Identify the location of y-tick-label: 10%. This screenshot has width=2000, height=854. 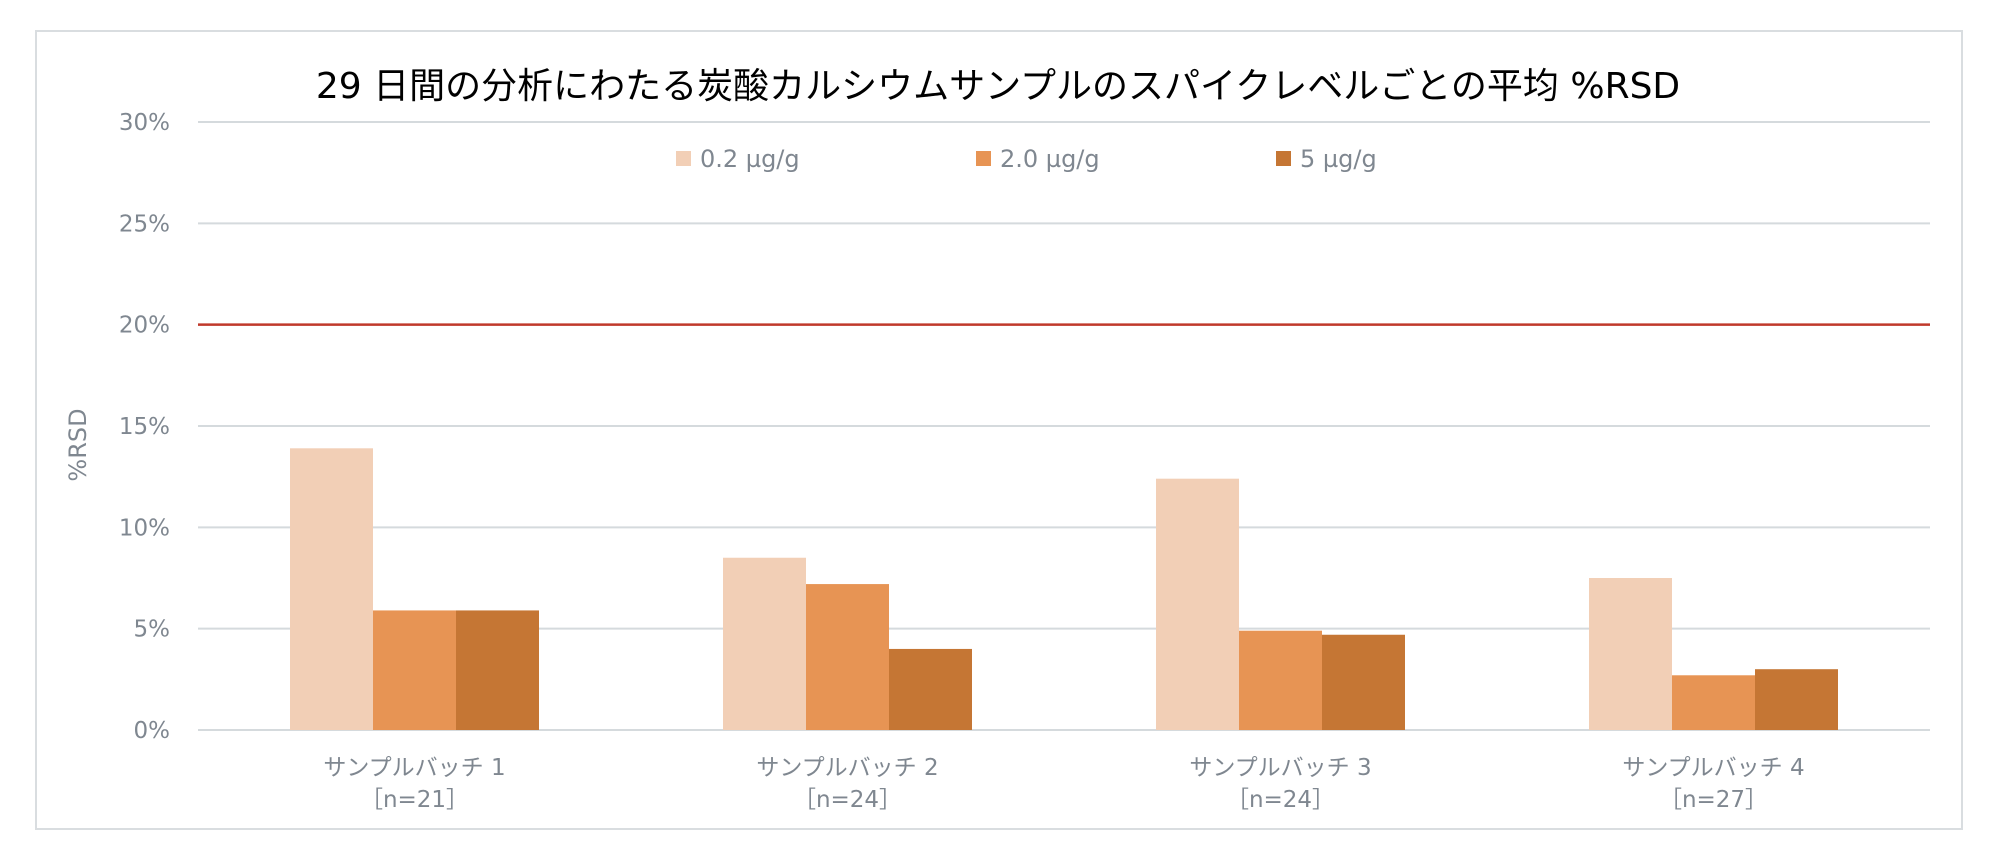
(144, 528).